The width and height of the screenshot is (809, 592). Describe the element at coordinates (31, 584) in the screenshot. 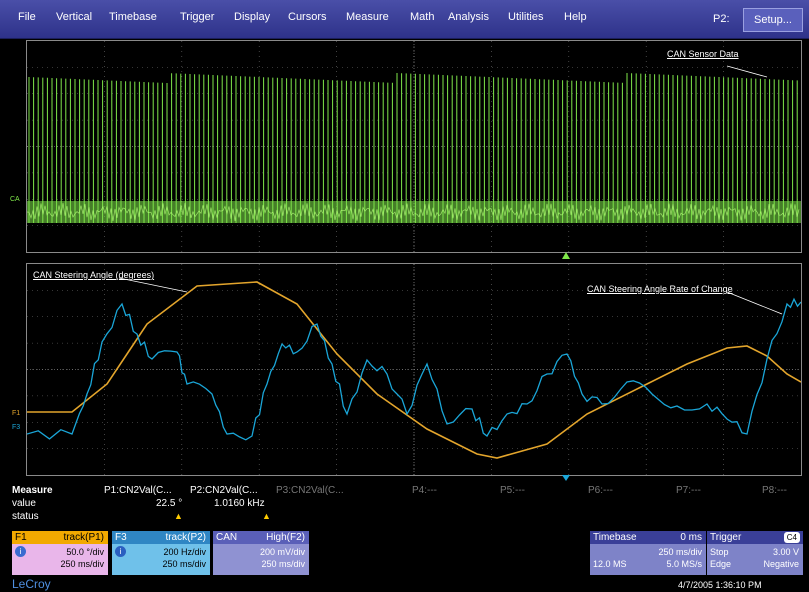

I see `lecroy-logo: LeCroy` at that location.